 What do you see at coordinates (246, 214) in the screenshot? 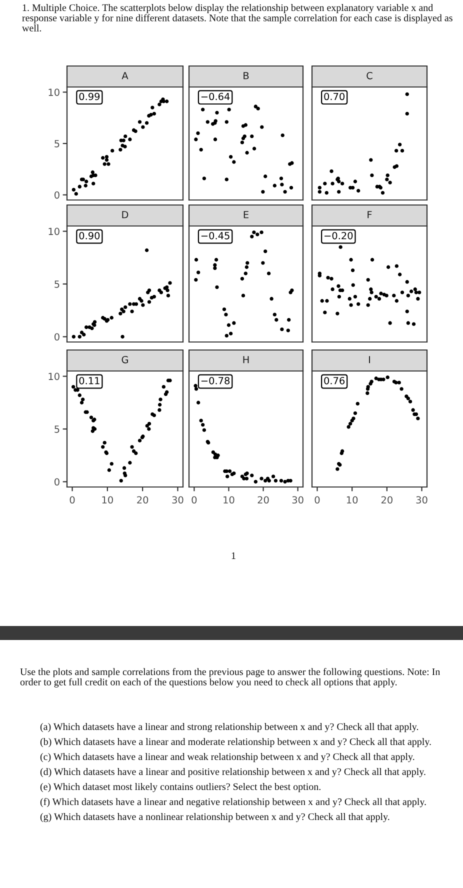
I see `chart-title: E` at bounding box center [246, 214].